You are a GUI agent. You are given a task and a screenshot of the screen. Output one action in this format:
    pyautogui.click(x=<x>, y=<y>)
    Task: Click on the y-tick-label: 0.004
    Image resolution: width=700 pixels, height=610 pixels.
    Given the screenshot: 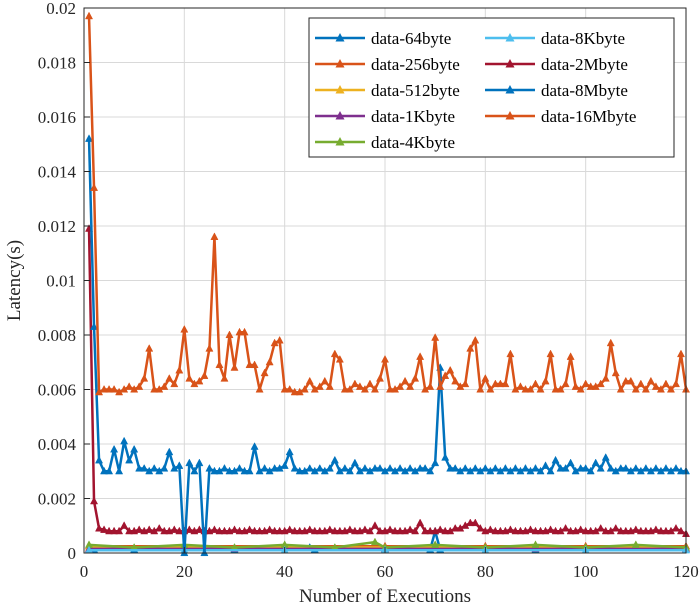 What is the action you would take?
    pyautogui.click(x=57, y=444)
    